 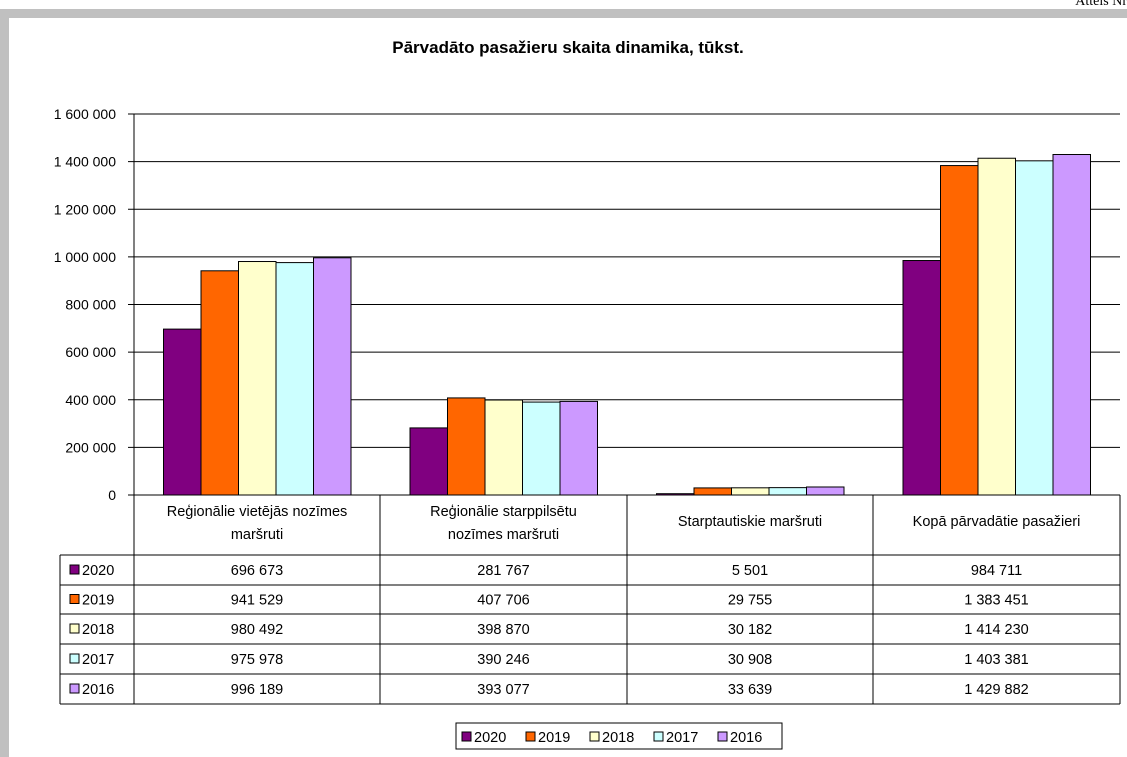 I want to click on legend-label: 2018, so click(x=618, y=738).